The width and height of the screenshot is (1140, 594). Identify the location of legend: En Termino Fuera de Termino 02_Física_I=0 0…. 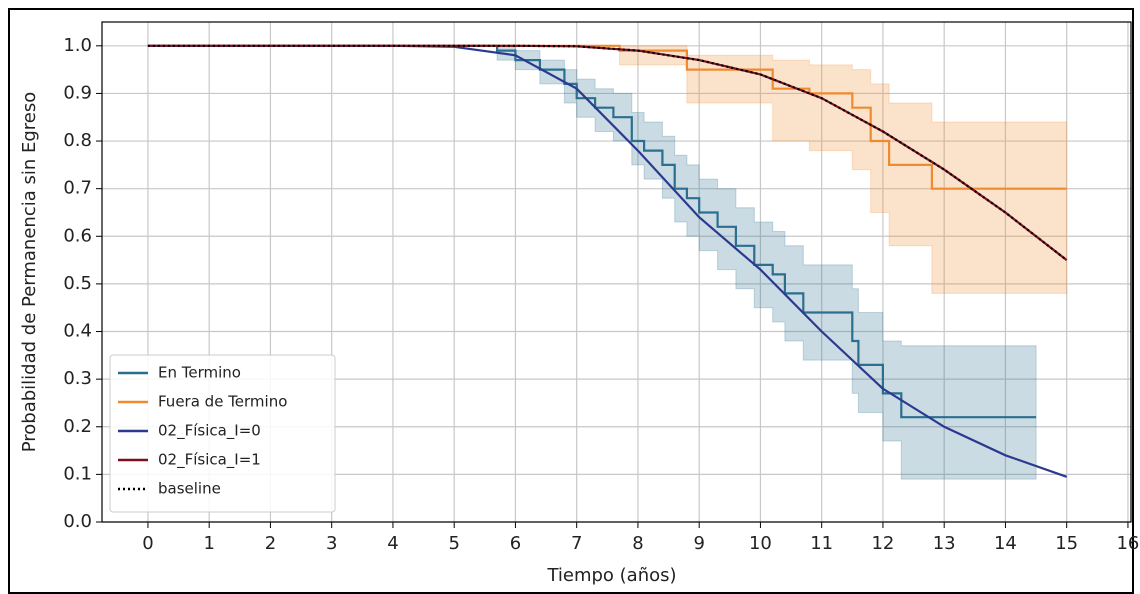
(222, 433).